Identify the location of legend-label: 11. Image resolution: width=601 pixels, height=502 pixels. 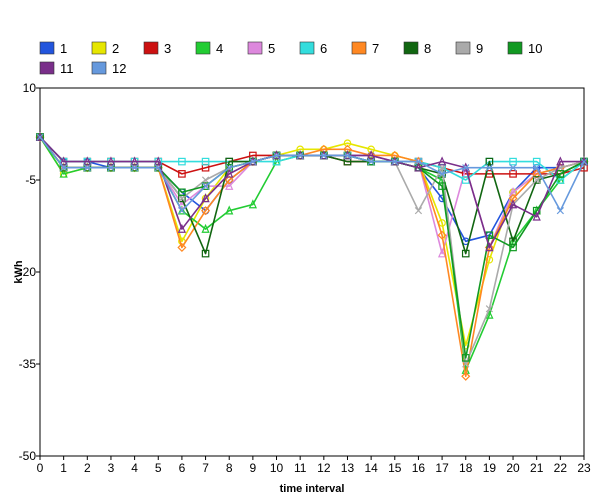
(67, 68).